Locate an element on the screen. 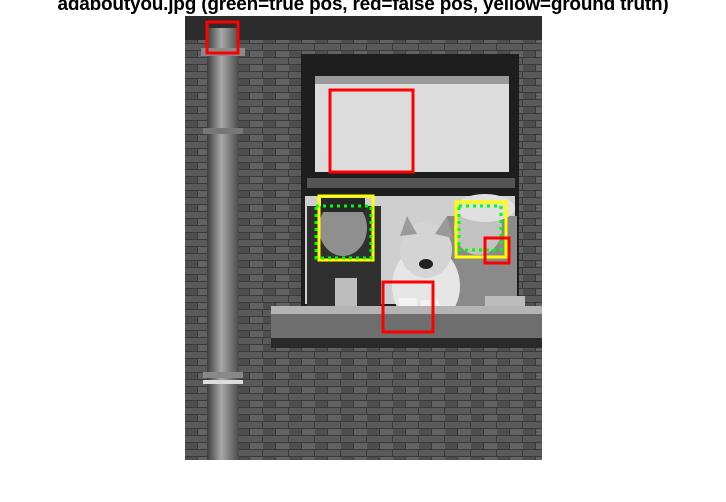 This screenshot has width=726, height=502. false-positive-box-window is located at coordinates (371, 131).